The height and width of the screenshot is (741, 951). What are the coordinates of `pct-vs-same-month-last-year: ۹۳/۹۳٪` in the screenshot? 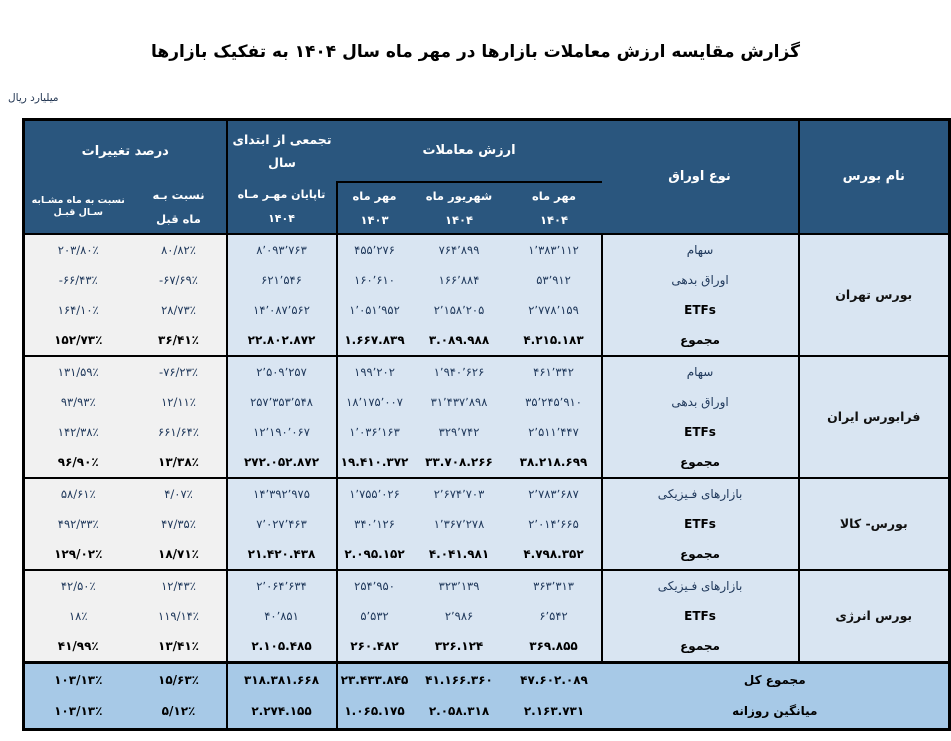 It's located at (78, 401).